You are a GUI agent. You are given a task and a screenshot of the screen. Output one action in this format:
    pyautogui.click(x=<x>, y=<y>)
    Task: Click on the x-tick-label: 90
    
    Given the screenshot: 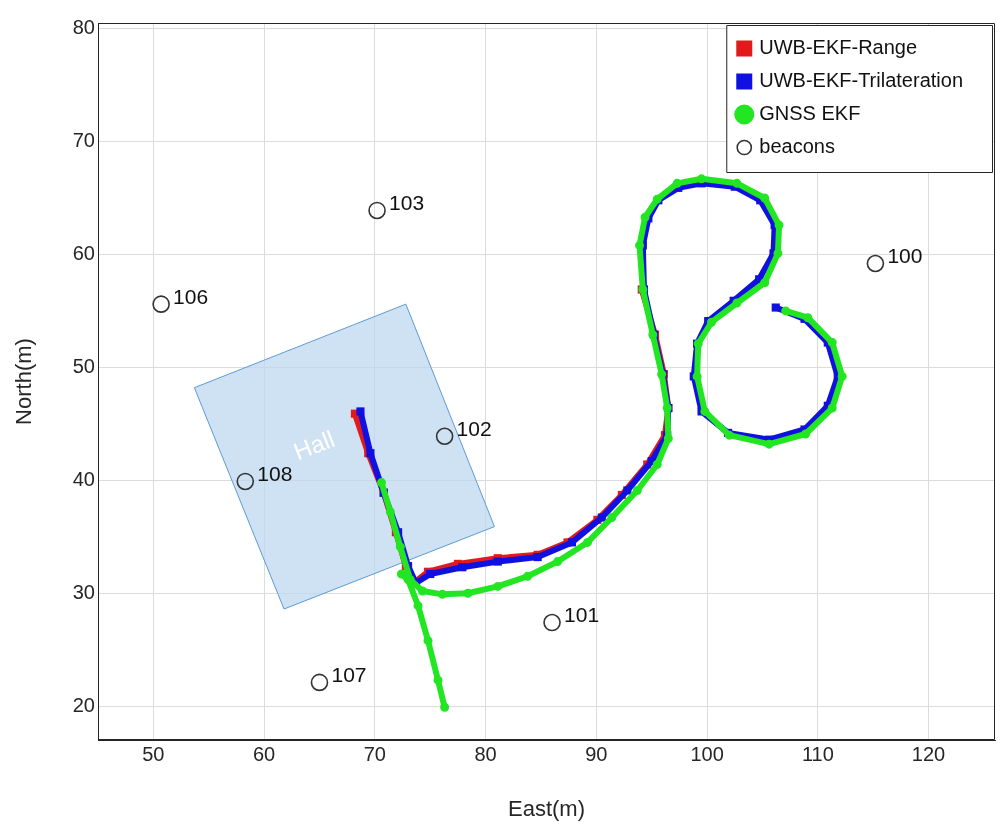 What is the action you would take?
    pyautogui.click(x=596, y=753)
    